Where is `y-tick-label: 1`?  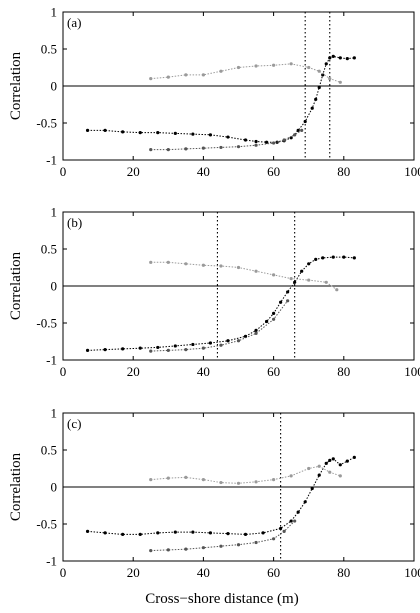
y-tick-label: 1 is located at coordinates (54, 212).